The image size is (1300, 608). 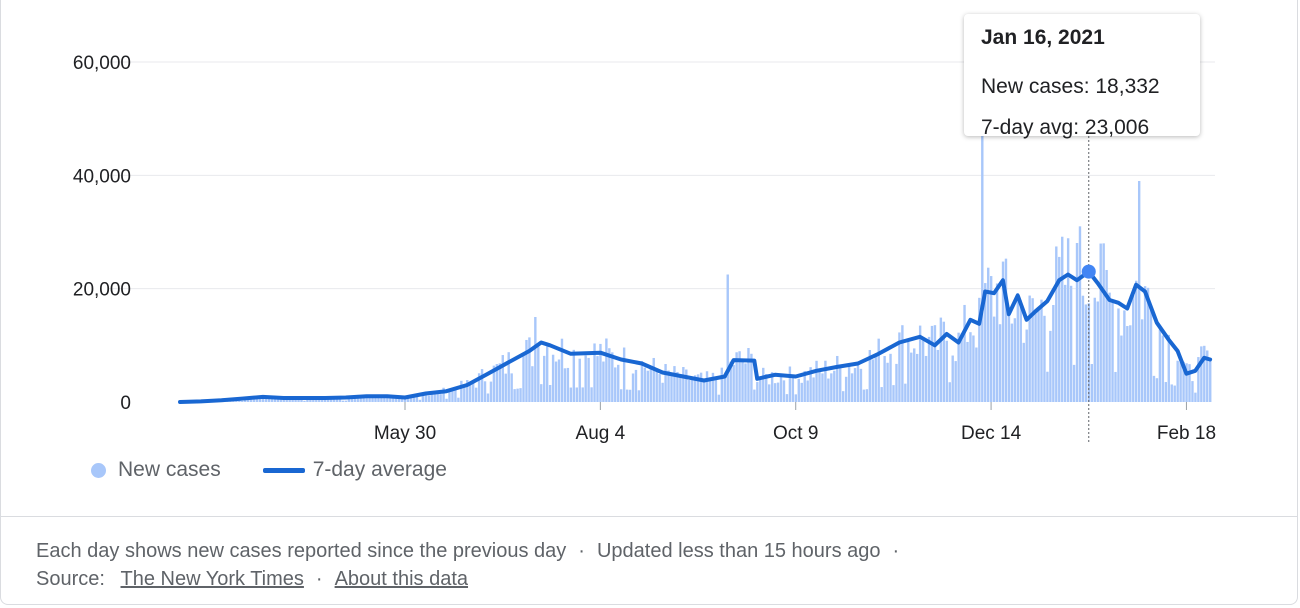 What do you see at coordinates (1088, 289) in the screenshot?
I see `hover-indicator` at bounding box center [1088, 289].